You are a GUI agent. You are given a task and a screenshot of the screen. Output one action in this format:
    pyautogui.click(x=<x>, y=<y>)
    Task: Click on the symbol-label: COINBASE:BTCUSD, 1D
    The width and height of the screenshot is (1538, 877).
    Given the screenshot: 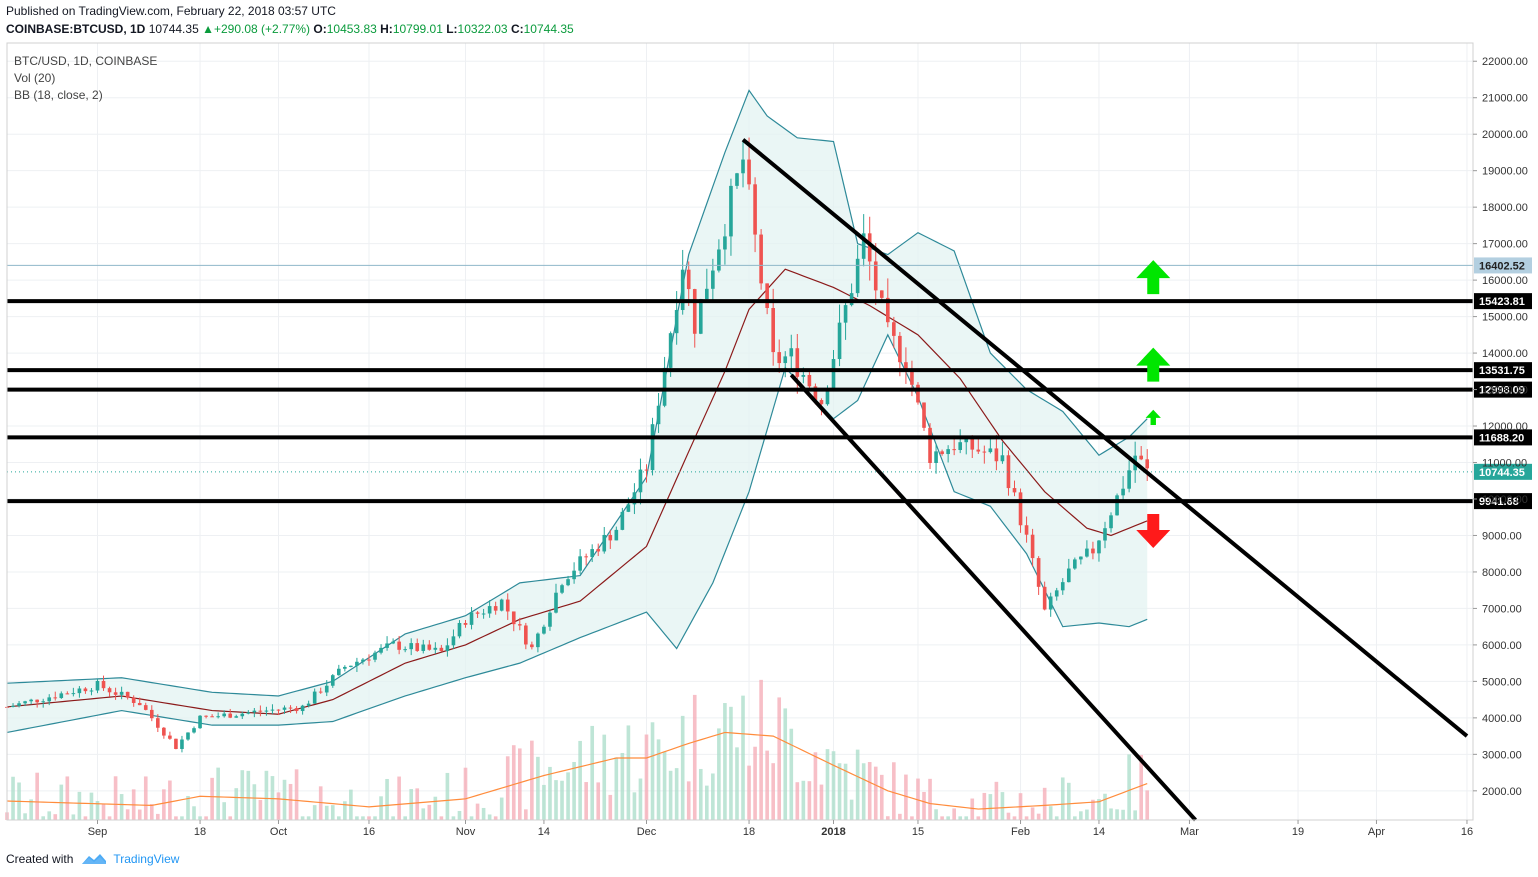 What is the action you would take?
    pyautogui.click(x=76, y=29)
    